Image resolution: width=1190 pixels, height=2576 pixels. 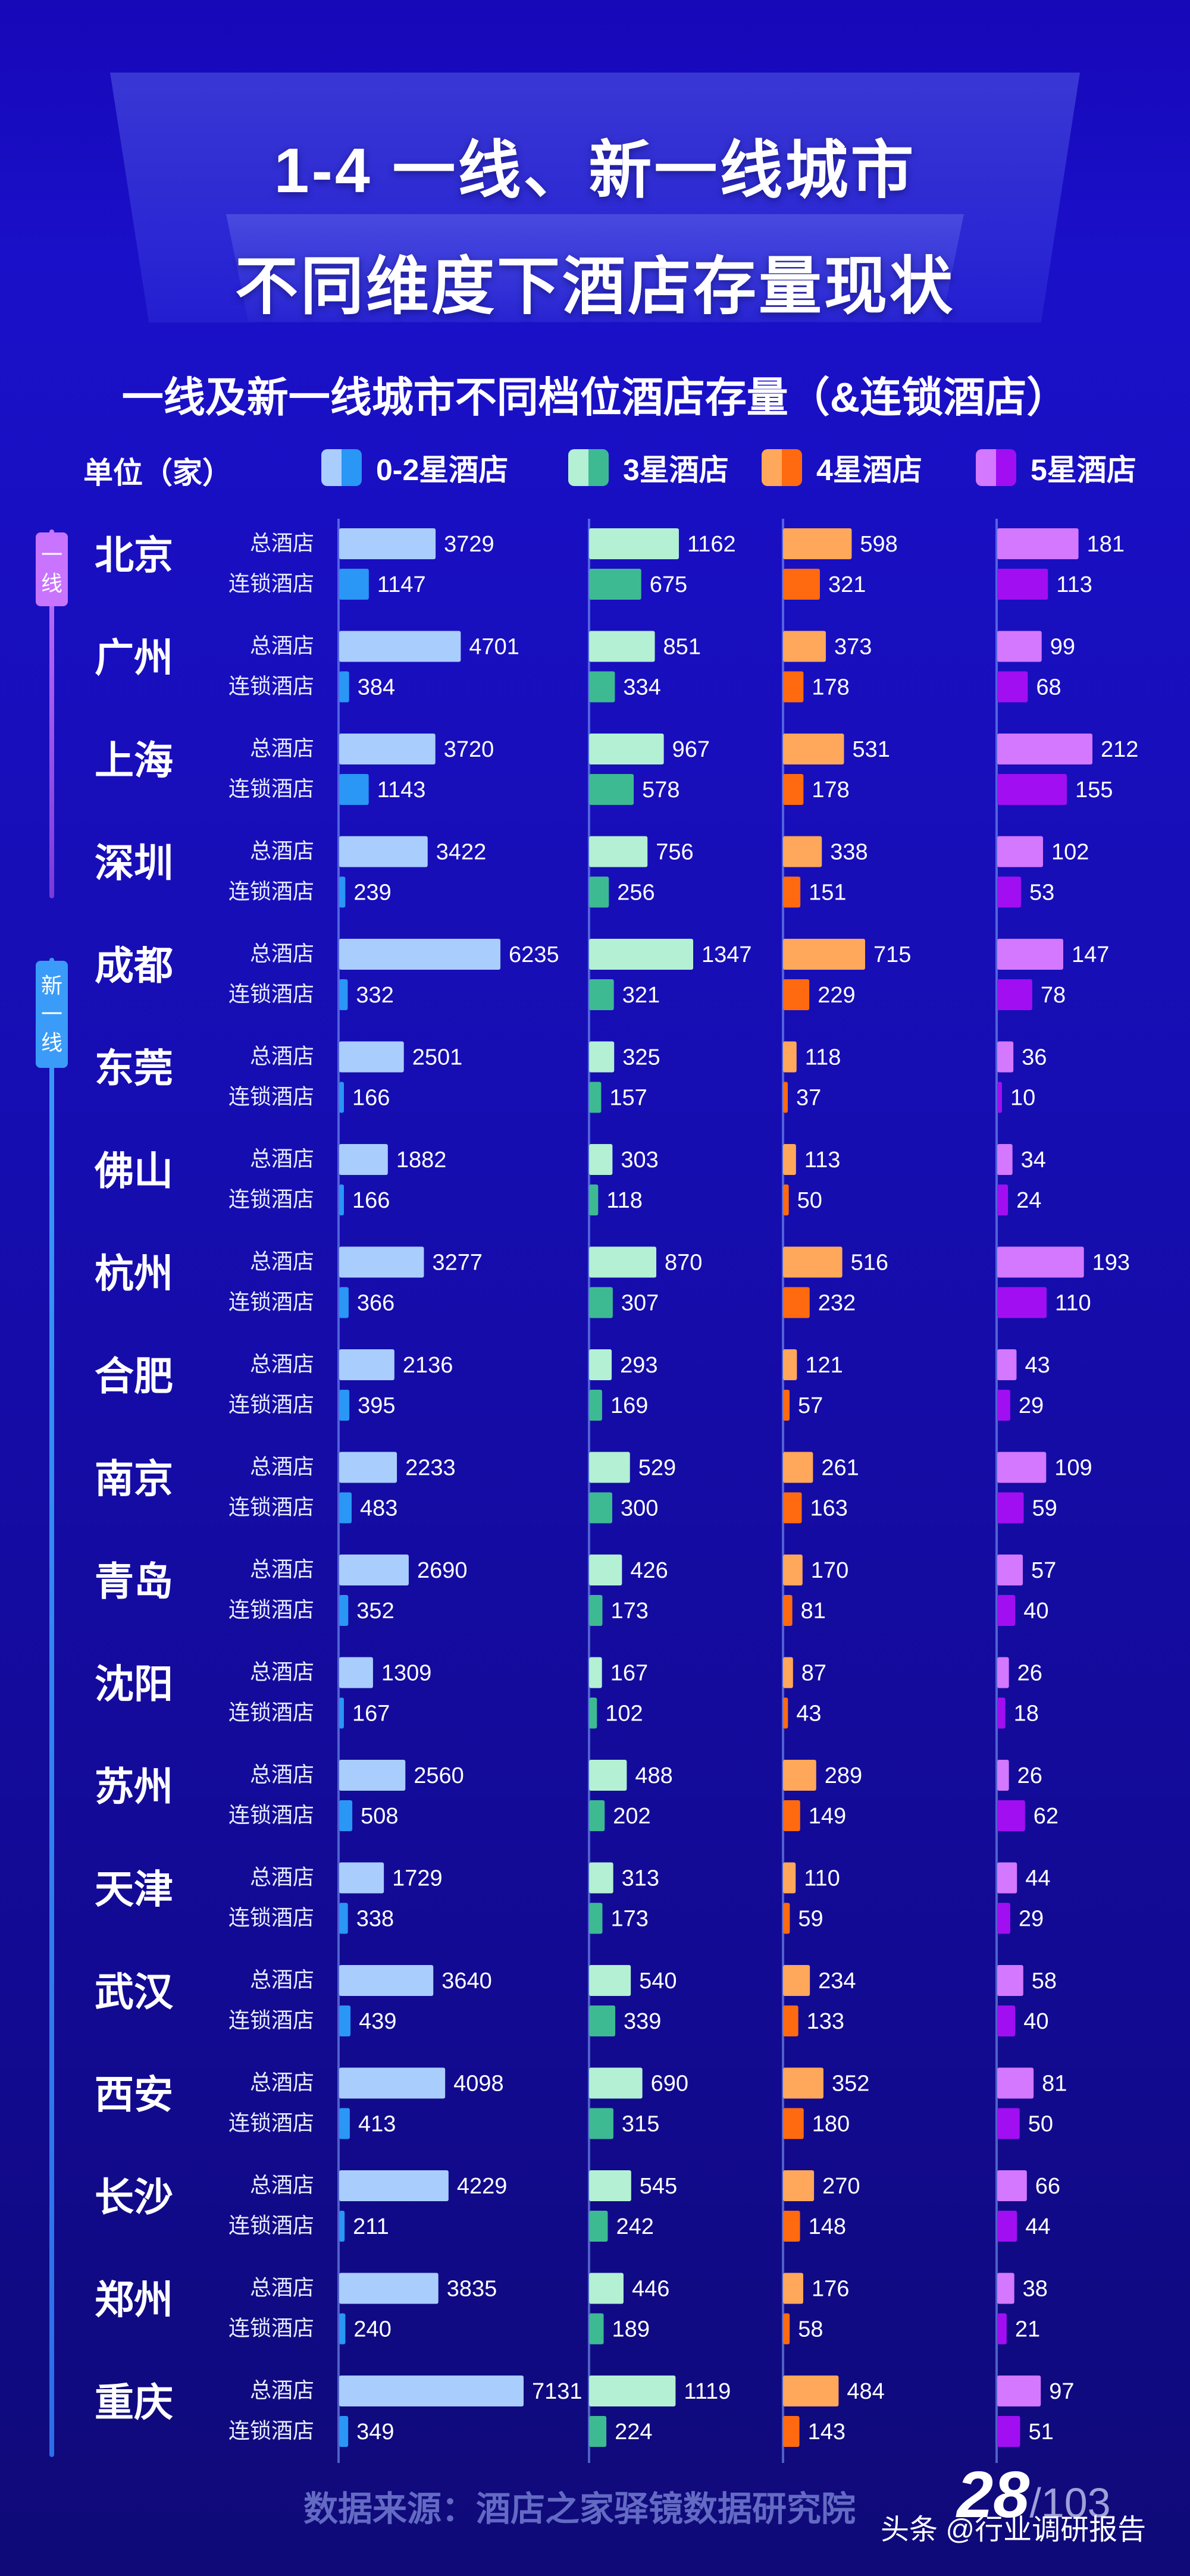 I want to click on data-label-4-star-chain: 178, so click(x=830, y=687).